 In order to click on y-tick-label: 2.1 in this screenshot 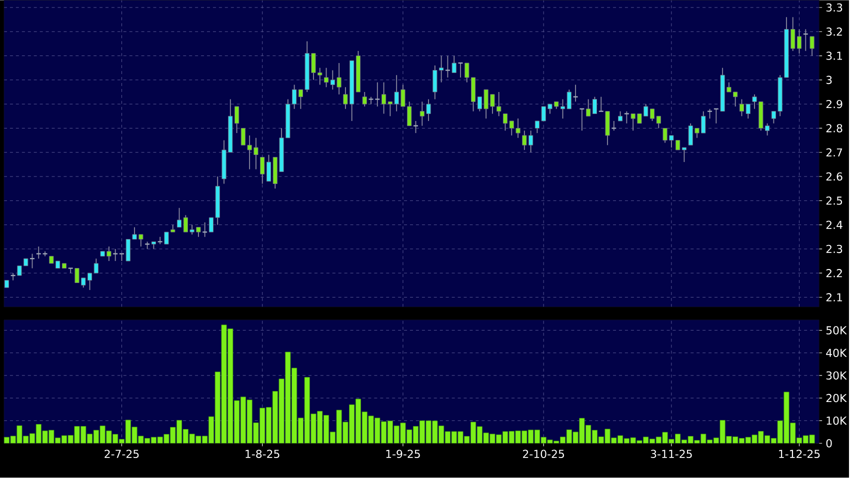, I will do `click(834, 297)`.